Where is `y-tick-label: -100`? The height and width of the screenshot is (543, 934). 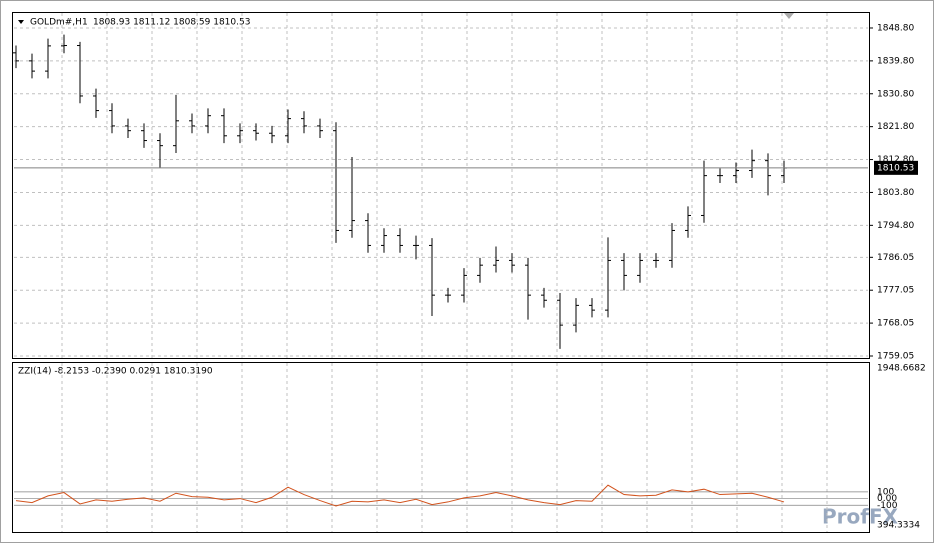 y-tick-label: -100 is located at coordinates (887, 506).